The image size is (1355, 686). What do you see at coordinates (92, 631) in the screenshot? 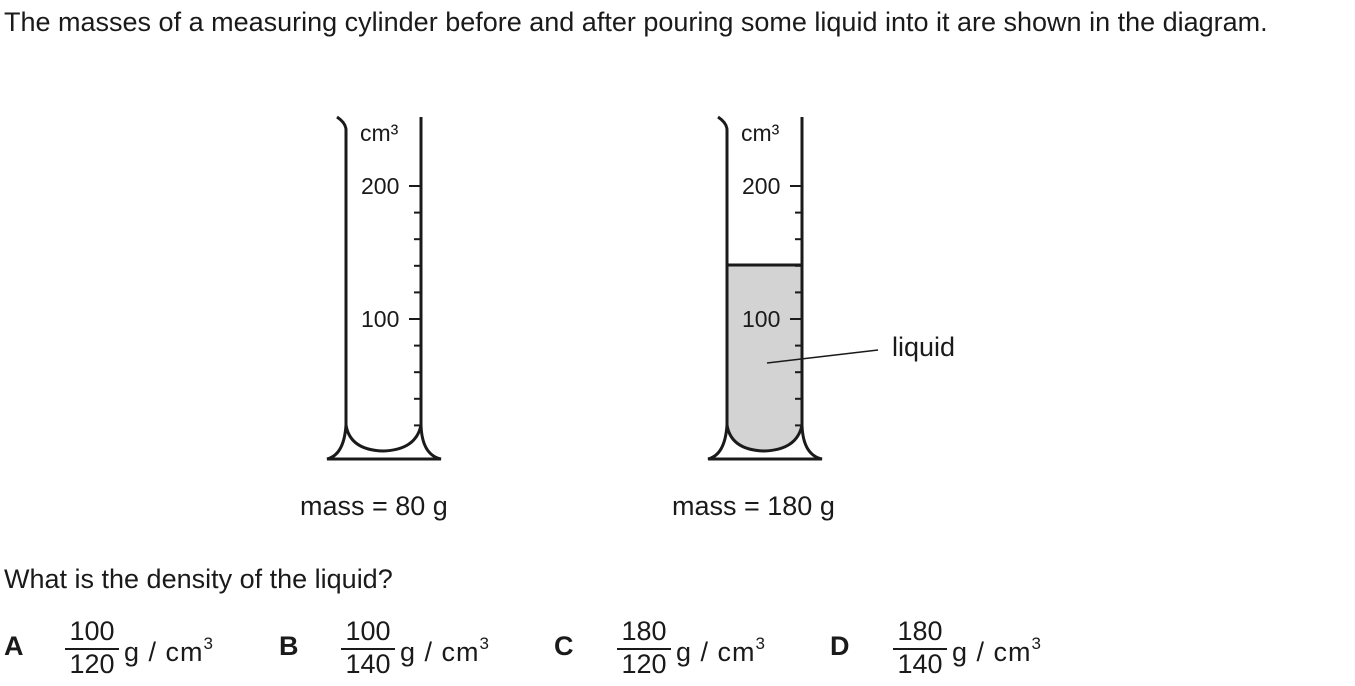
I see `option-a-numerator: 100` at bounding box center [92, 631].